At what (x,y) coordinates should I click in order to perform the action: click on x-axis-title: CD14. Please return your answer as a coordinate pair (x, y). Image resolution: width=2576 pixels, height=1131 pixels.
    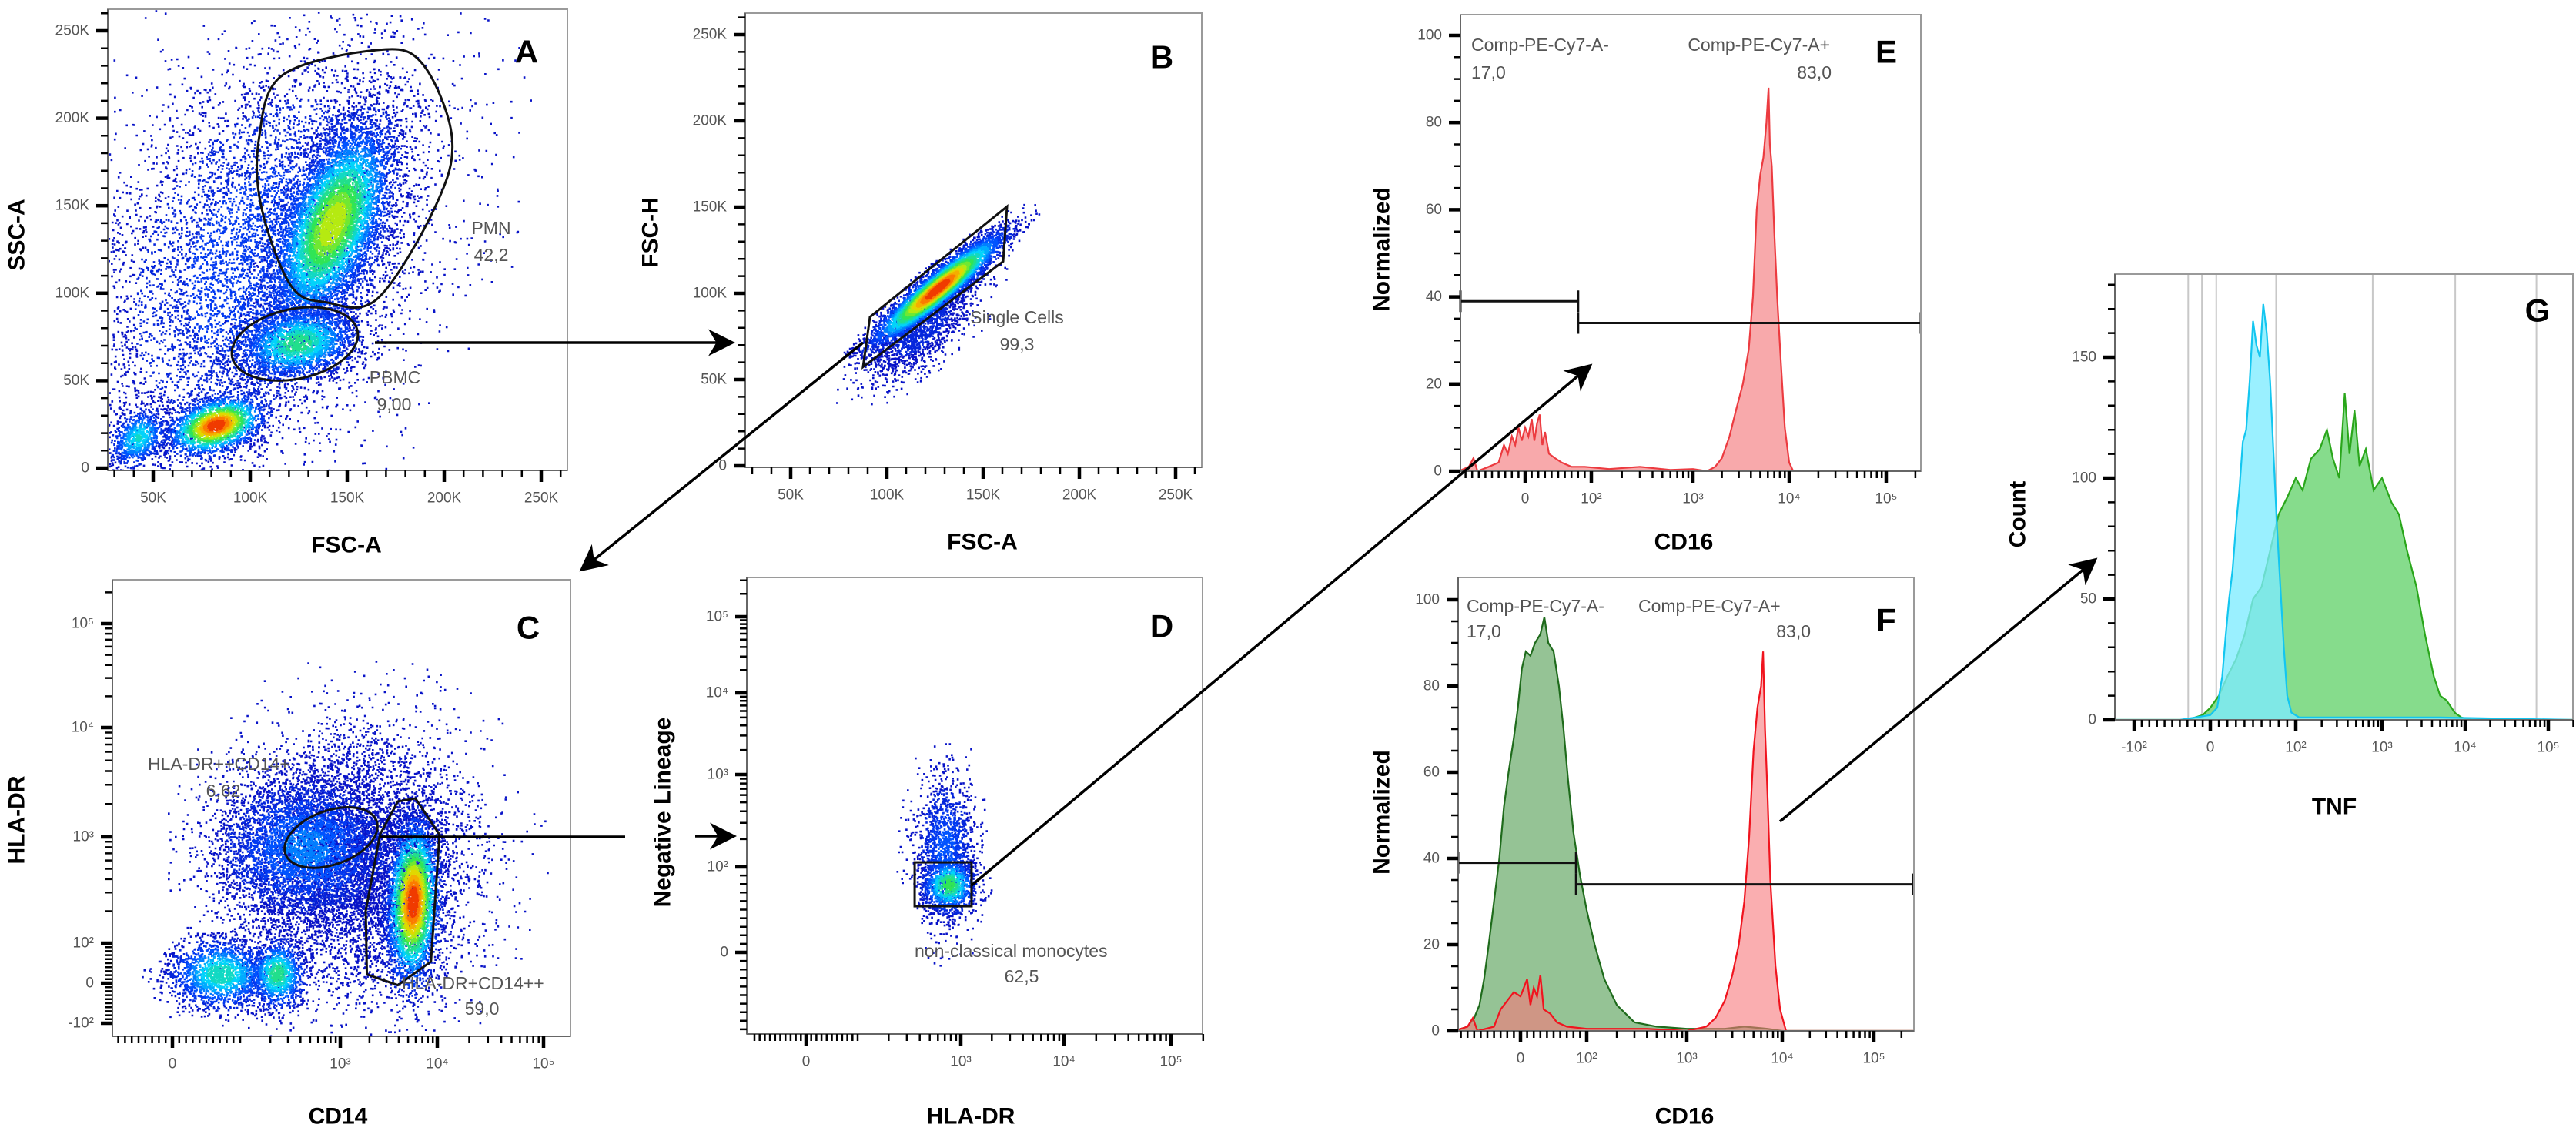
    Looking at the image, I should click on (339, 1116).